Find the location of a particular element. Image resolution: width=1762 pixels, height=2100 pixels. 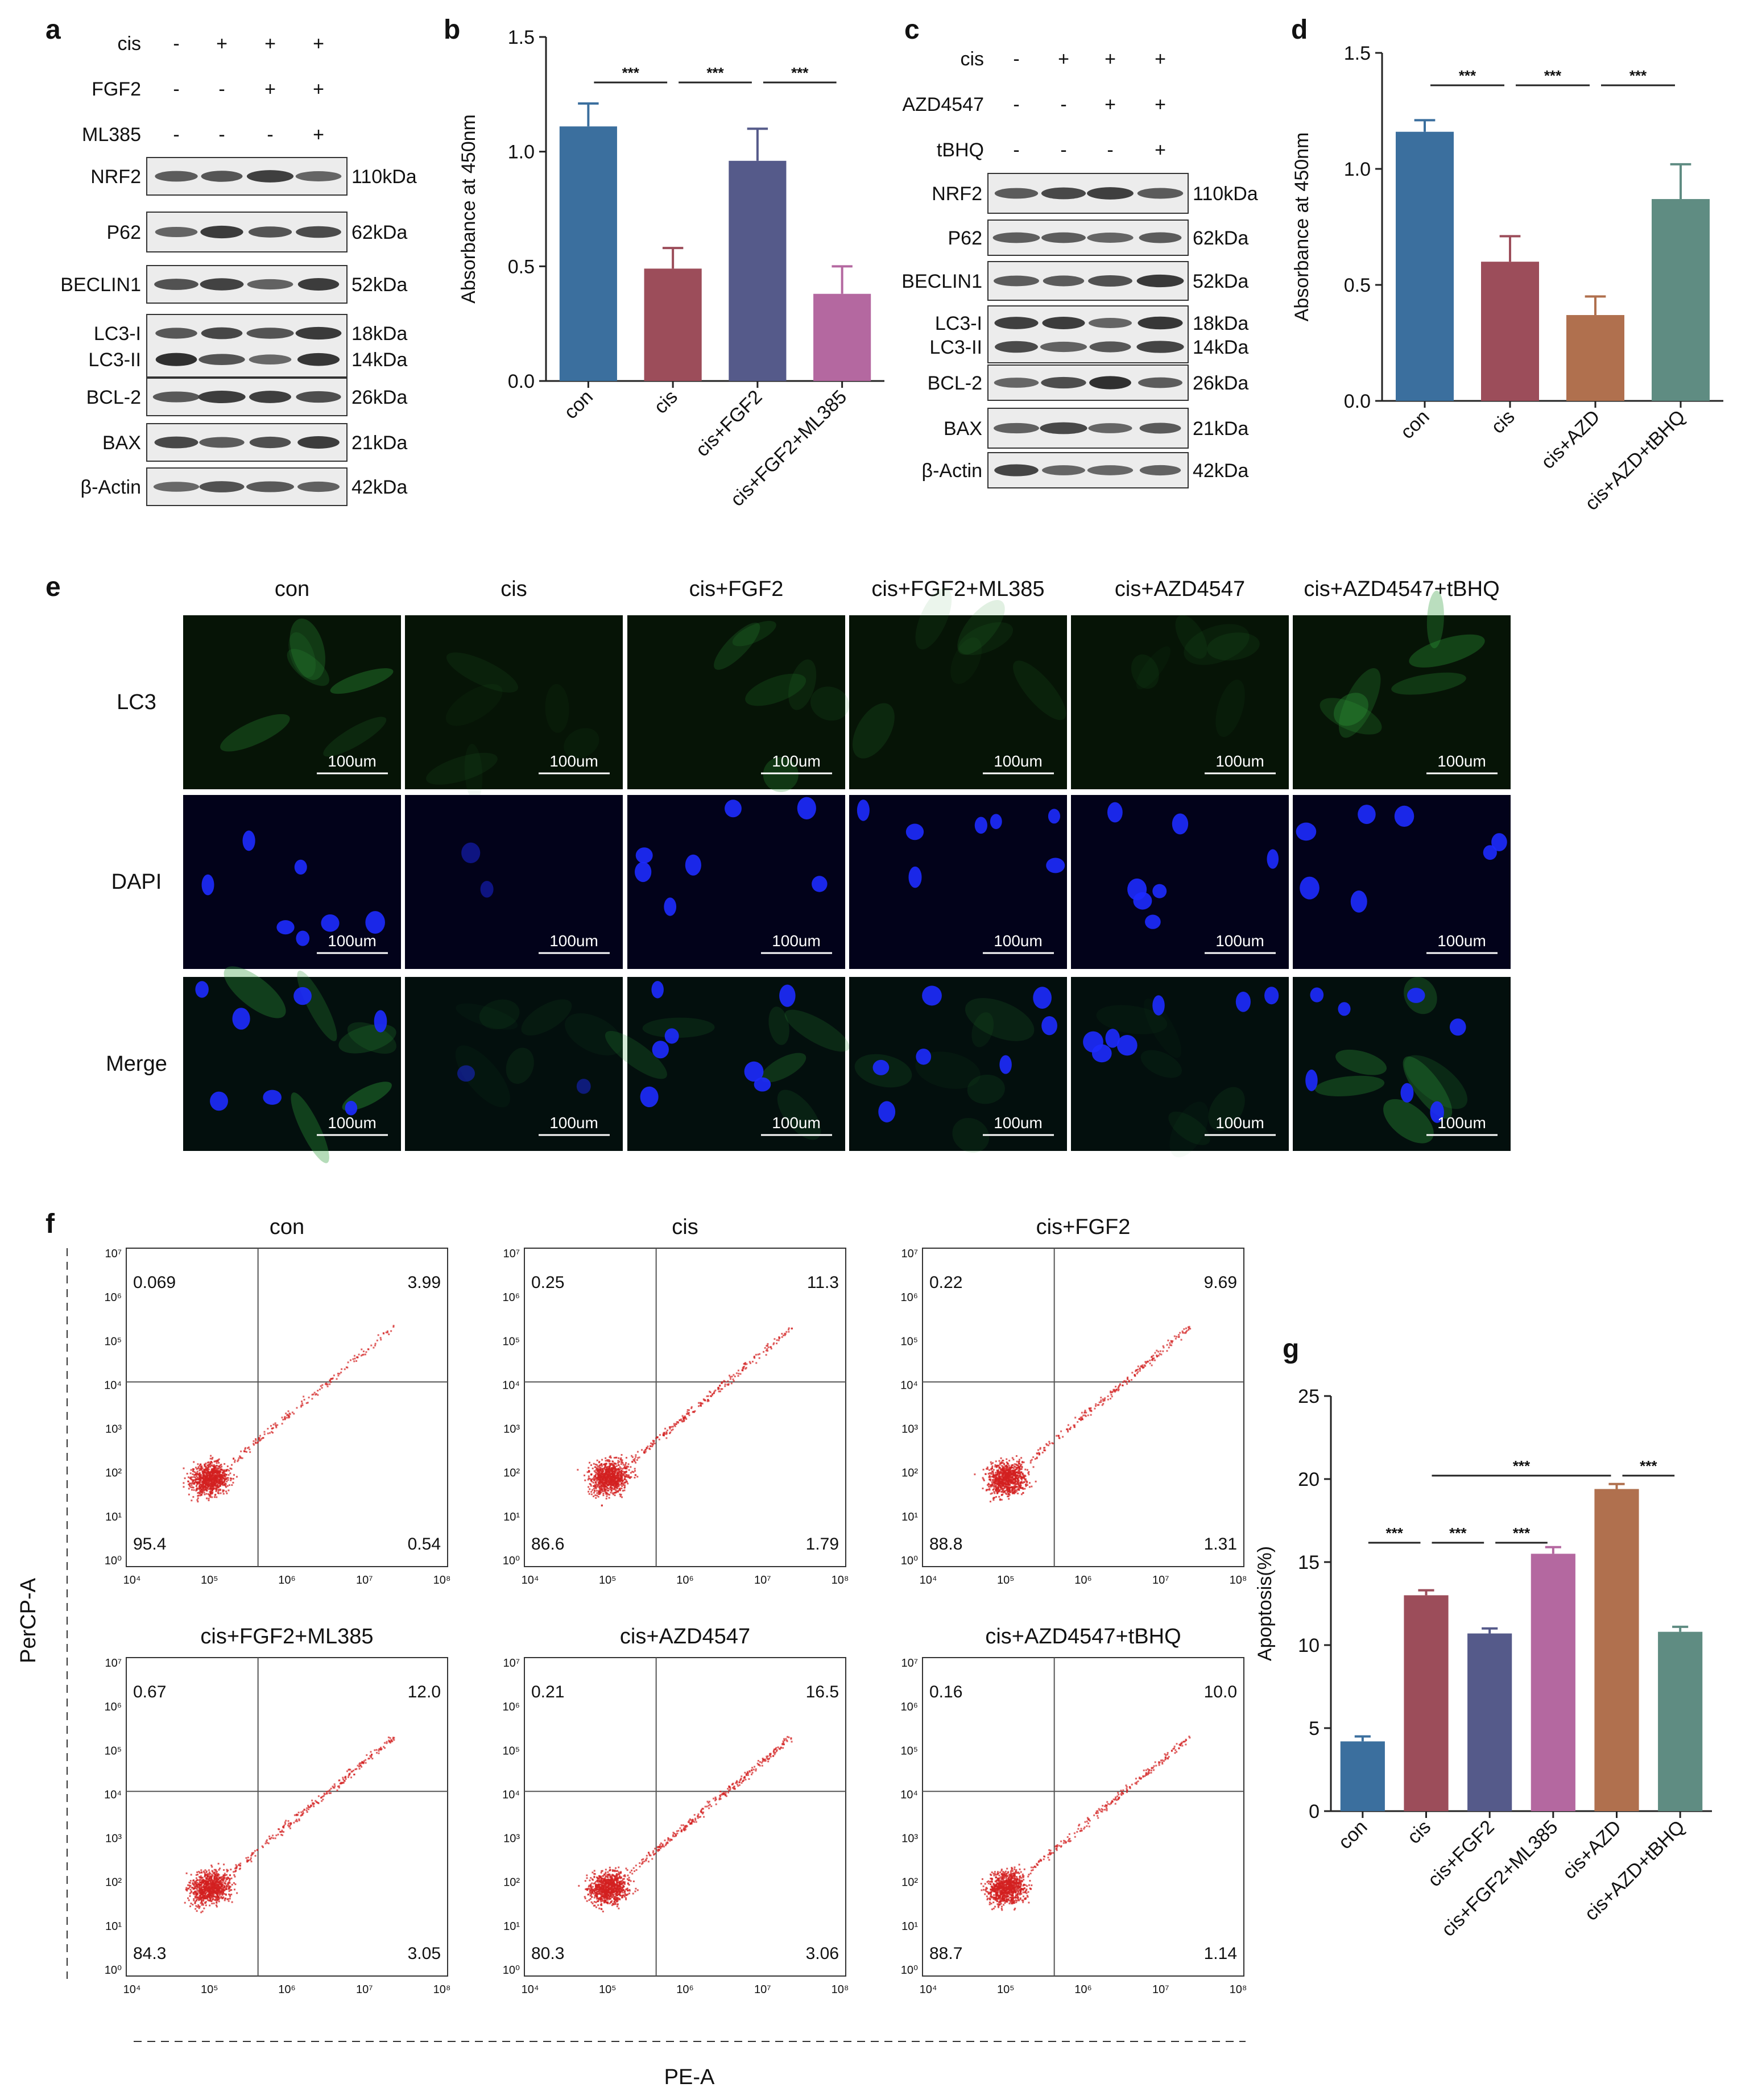

flow-ylabel: PerCP-A is located at coordinates (28, 1620).